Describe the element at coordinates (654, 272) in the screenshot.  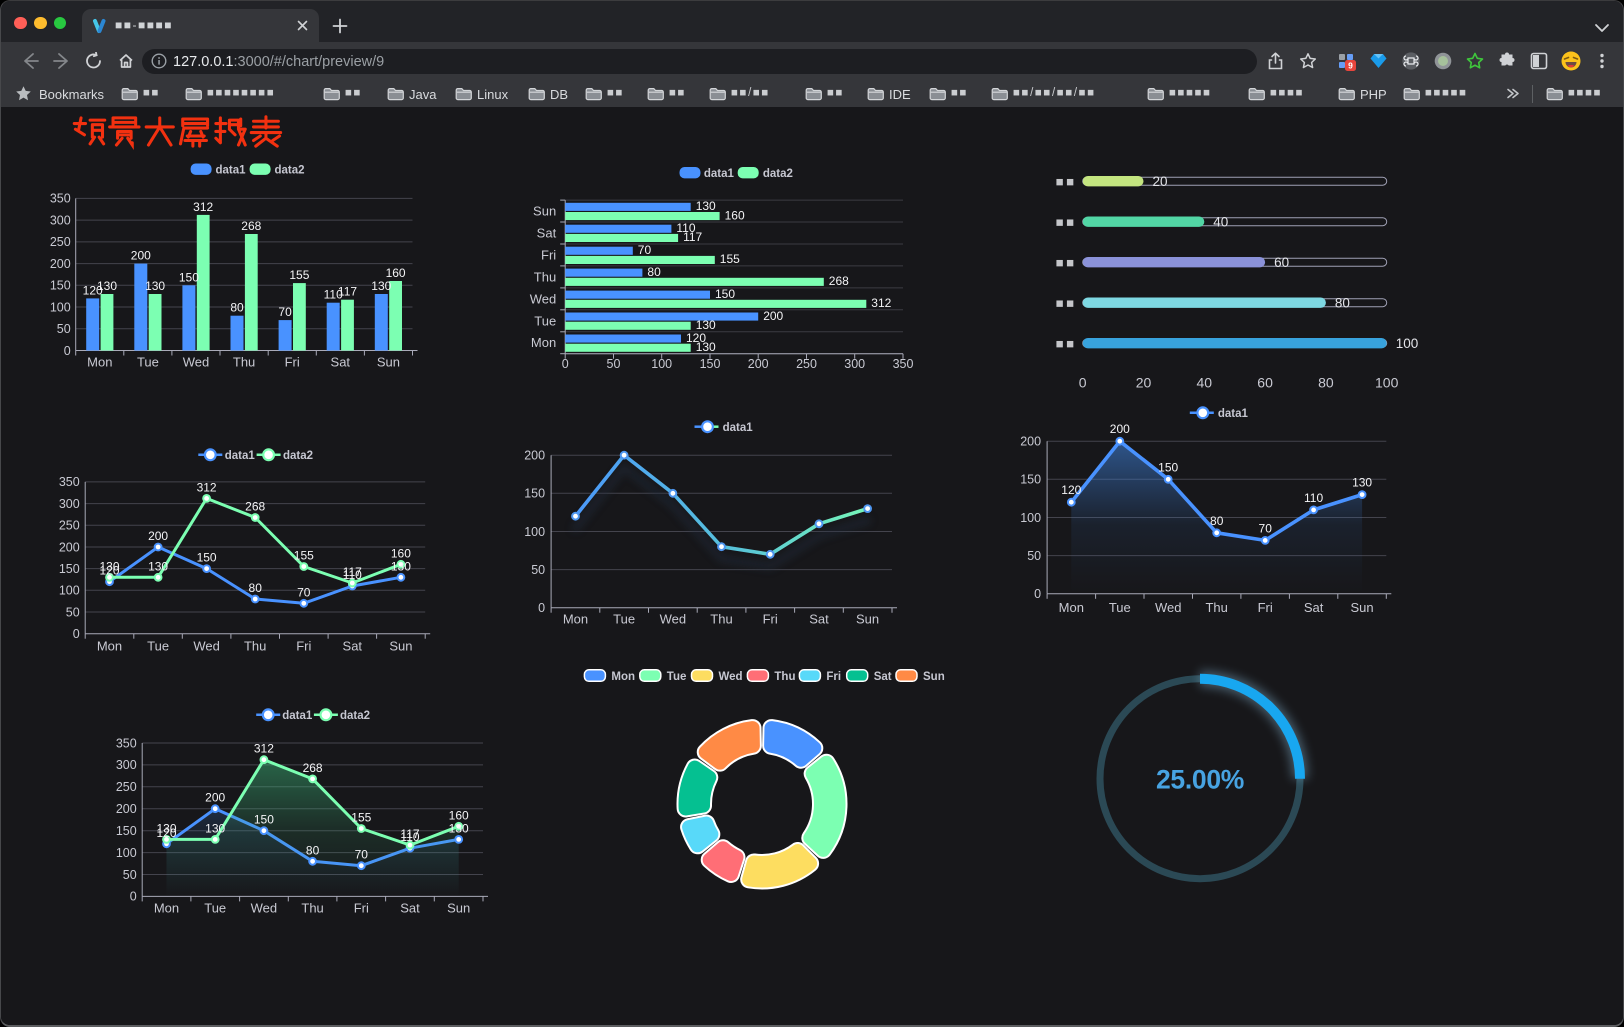
I see `svg-text: 80` at that location.